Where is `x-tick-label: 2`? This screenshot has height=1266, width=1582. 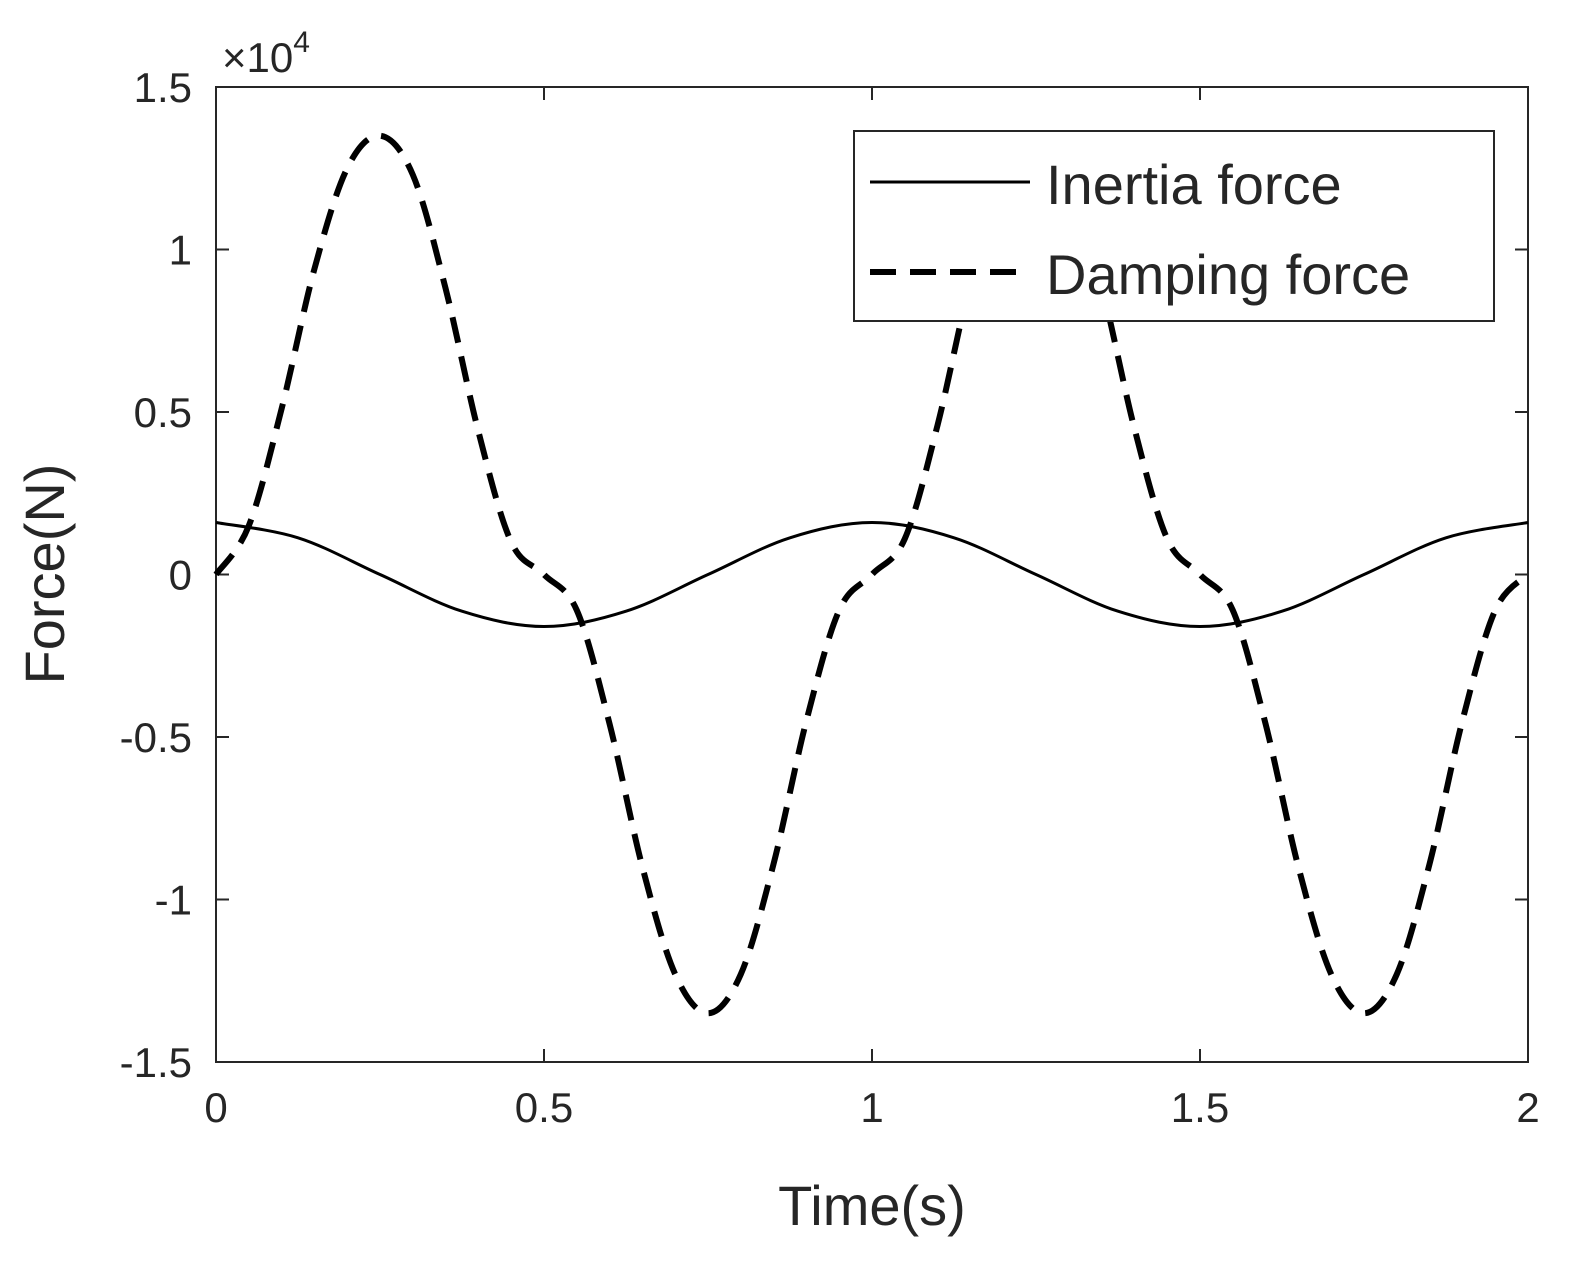
x-tick-label: 2 is located at coordinates (1527, 1107).